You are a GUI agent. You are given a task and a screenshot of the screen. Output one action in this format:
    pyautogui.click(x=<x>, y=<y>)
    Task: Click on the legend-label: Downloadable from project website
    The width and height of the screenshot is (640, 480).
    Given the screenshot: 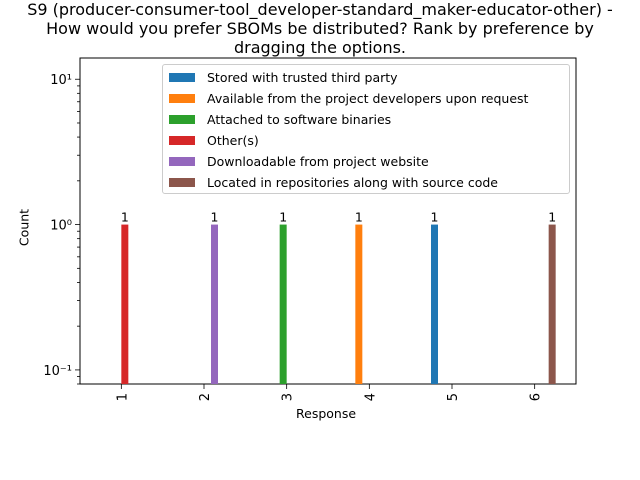 What is the action you would take?
    pyautogui.click(x=318, y=161)
    